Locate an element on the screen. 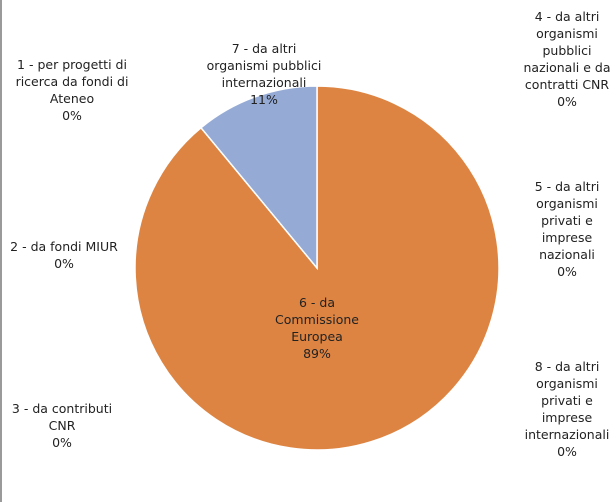 The height and width of the screenshot is (502, 615). category-name: 3 - da contributi CNR is located at coordinates (62, 417).